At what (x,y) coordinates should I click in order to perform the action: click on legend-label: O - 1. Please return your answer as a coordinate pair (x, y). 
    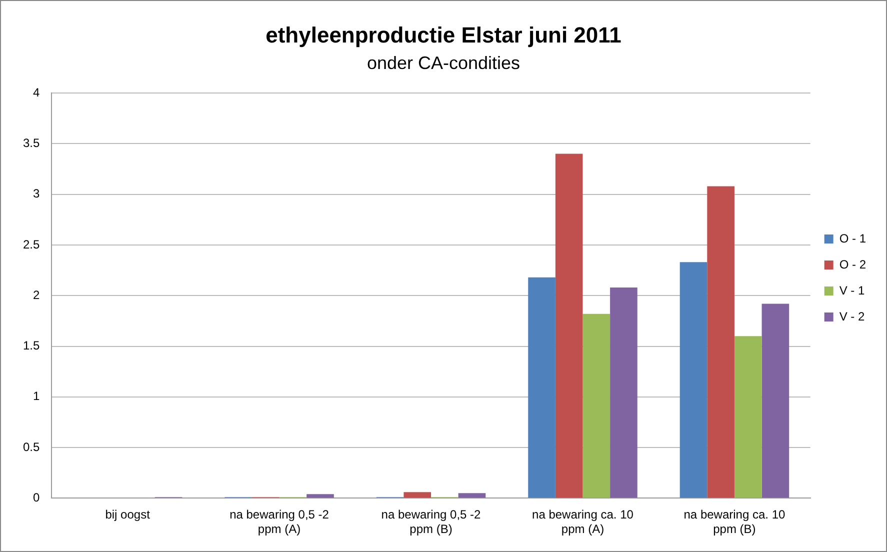
    Looking at the image, I should click on (852, 238).